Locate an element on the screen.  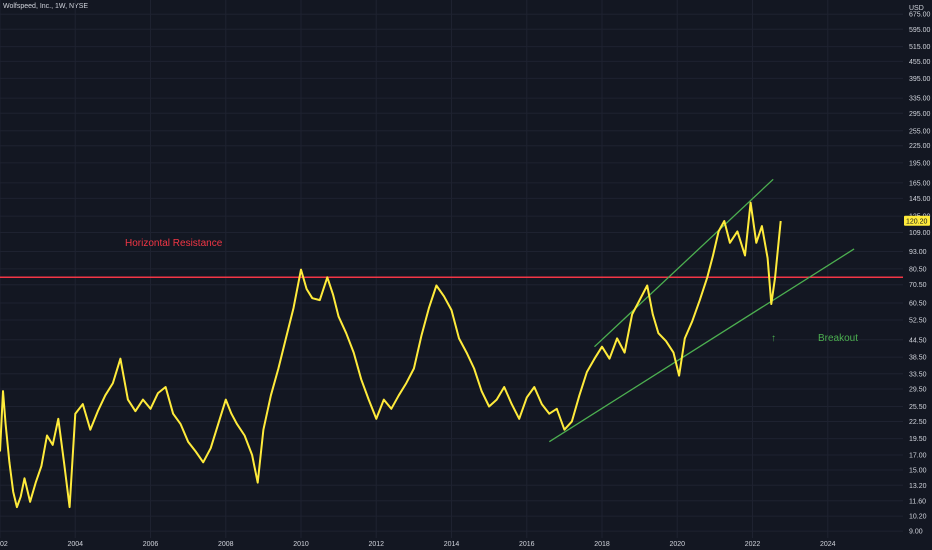
x-tick-label: 2010 is located at coordinates (301, 544).